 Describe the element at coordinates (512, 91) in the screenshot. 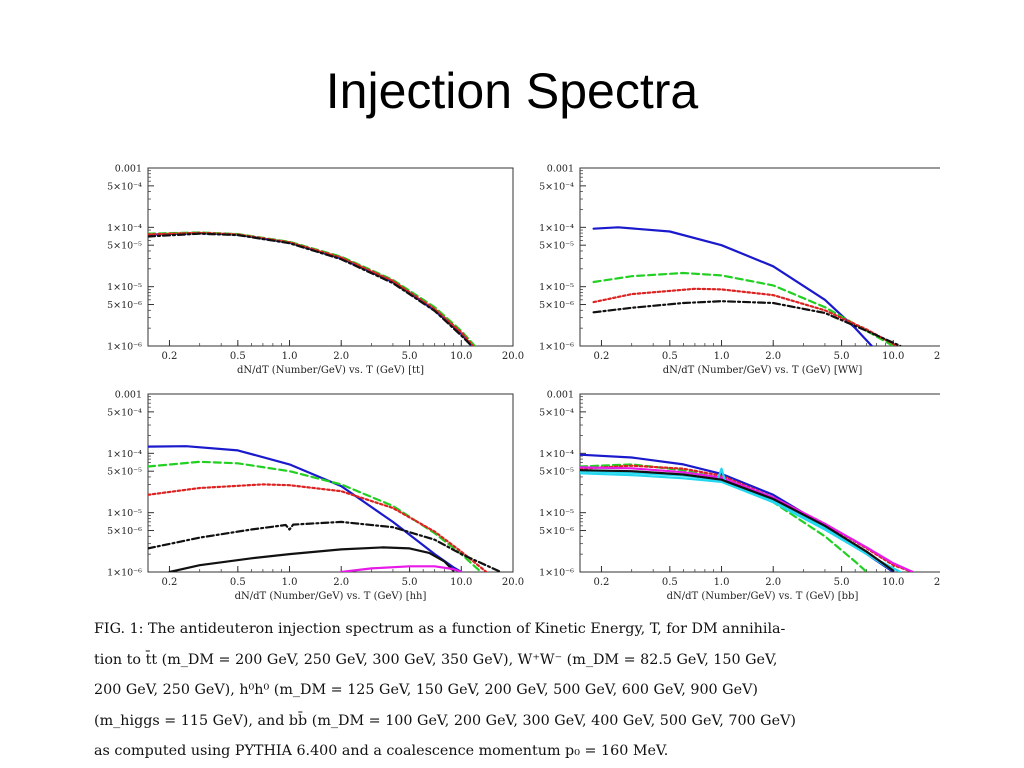

I see `slide-title: Injection Spectra` at that location.